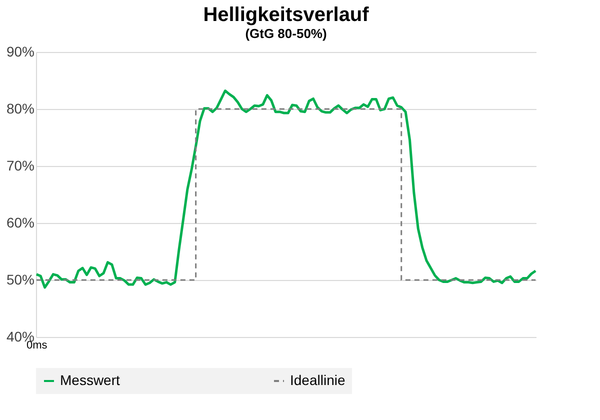  Describe the element at coordinates (286, 33) in the screenshot. I see `chart-subtitle: (GtG 80-50%)` at that location.